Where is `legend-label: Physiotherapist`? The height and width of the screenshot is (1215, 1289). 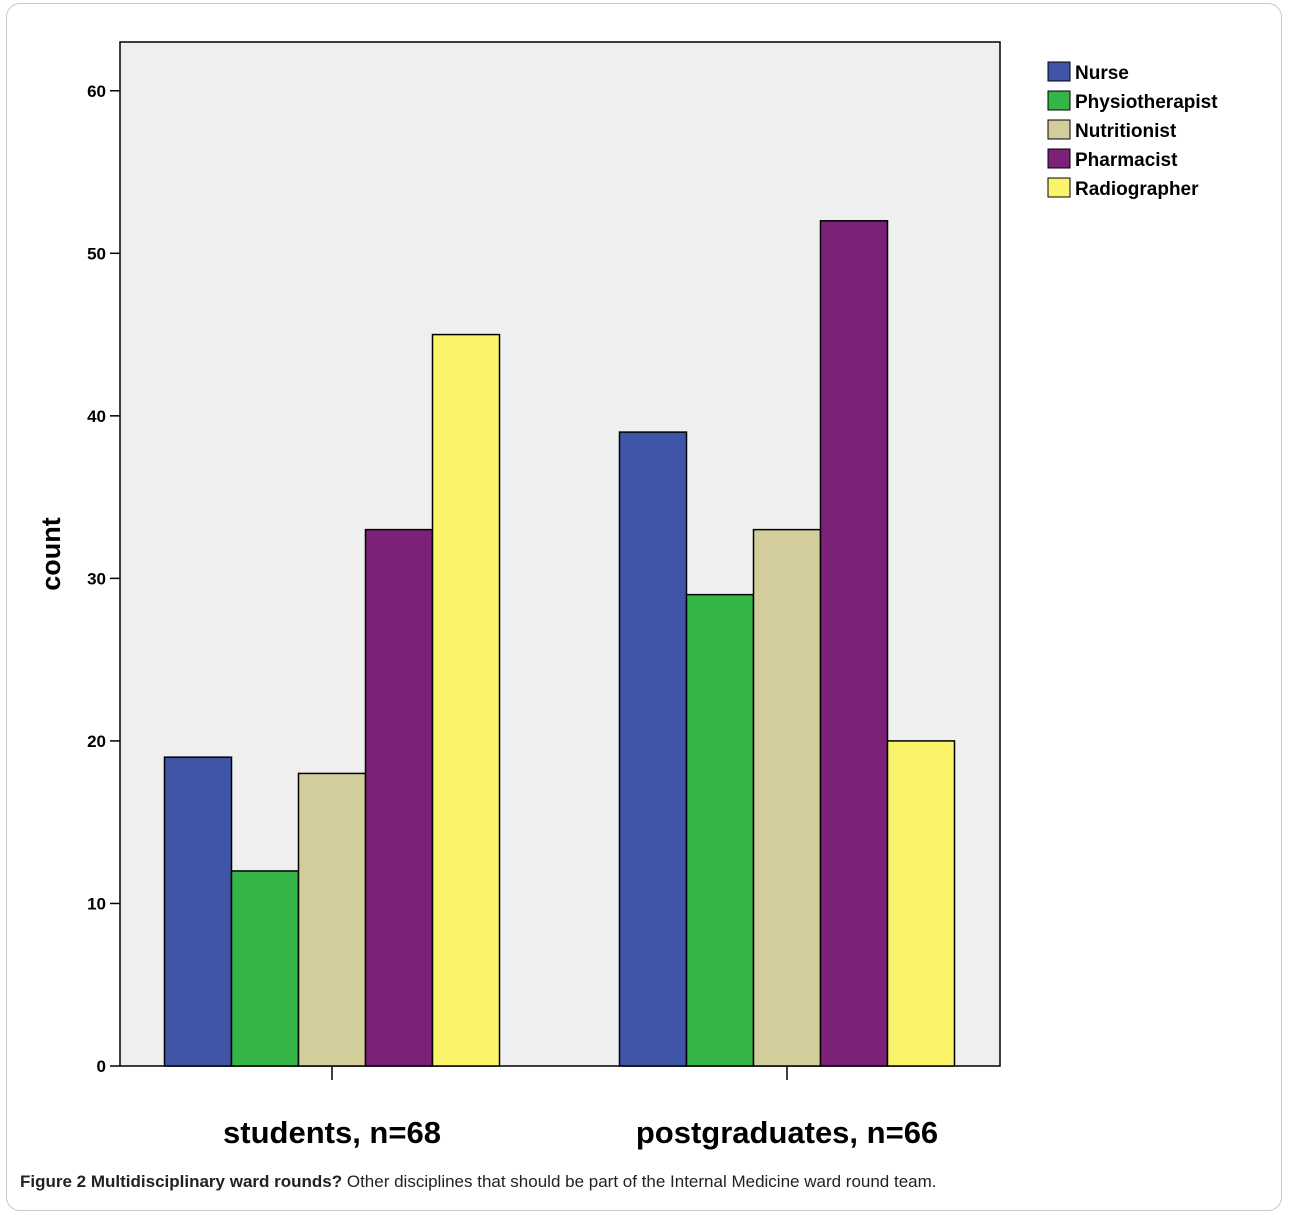
legend-label: Physiotherapist is located at coordinates (1146, 102).